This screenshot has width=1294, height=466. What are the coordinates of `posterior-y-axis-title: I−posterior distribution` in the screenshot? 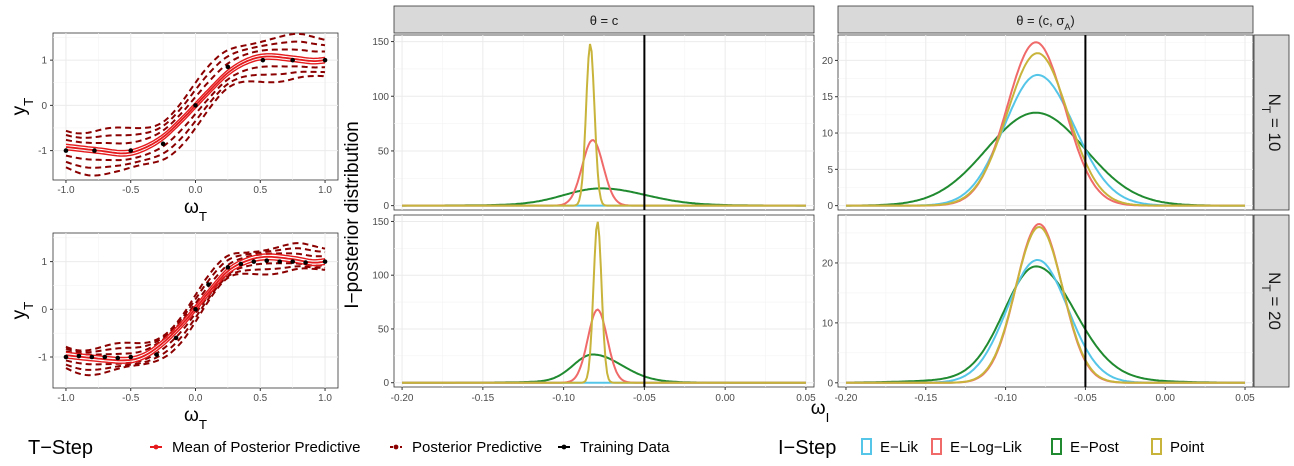 It's located at (352, 214).